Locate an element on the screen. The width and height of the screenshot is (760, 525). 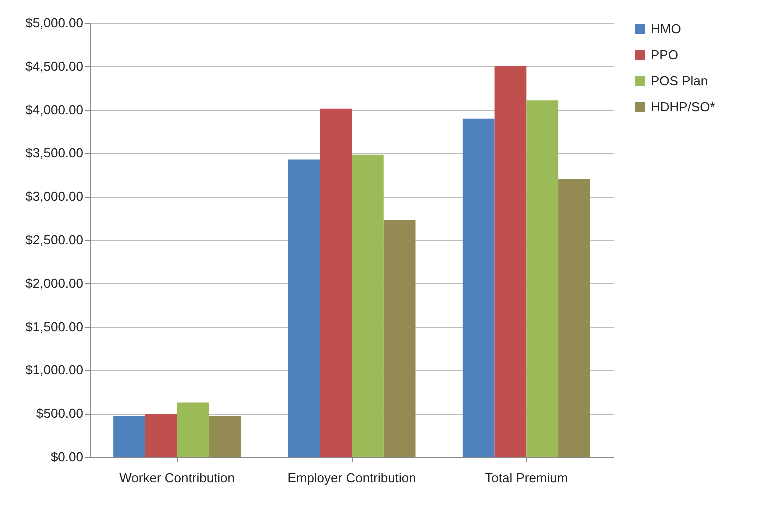
legend-label: HMO is located at coordinates (666, 29).